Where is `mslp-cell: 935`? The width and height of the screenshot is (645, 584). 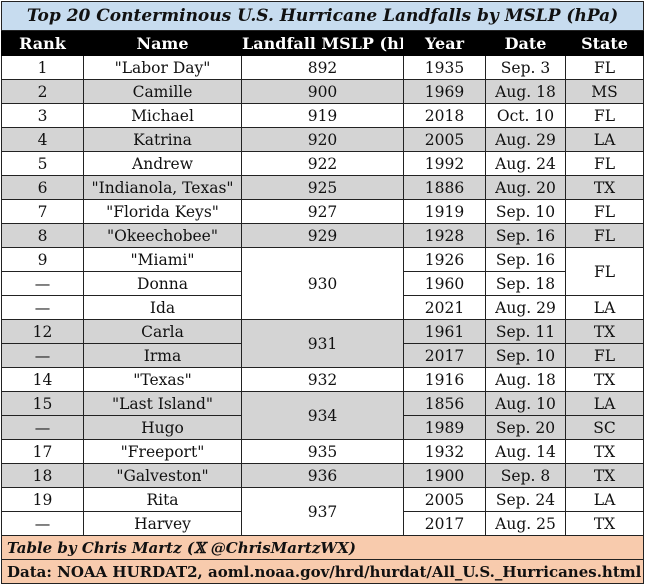
mslp-cell: 935 is located at coordinates (322, 451).